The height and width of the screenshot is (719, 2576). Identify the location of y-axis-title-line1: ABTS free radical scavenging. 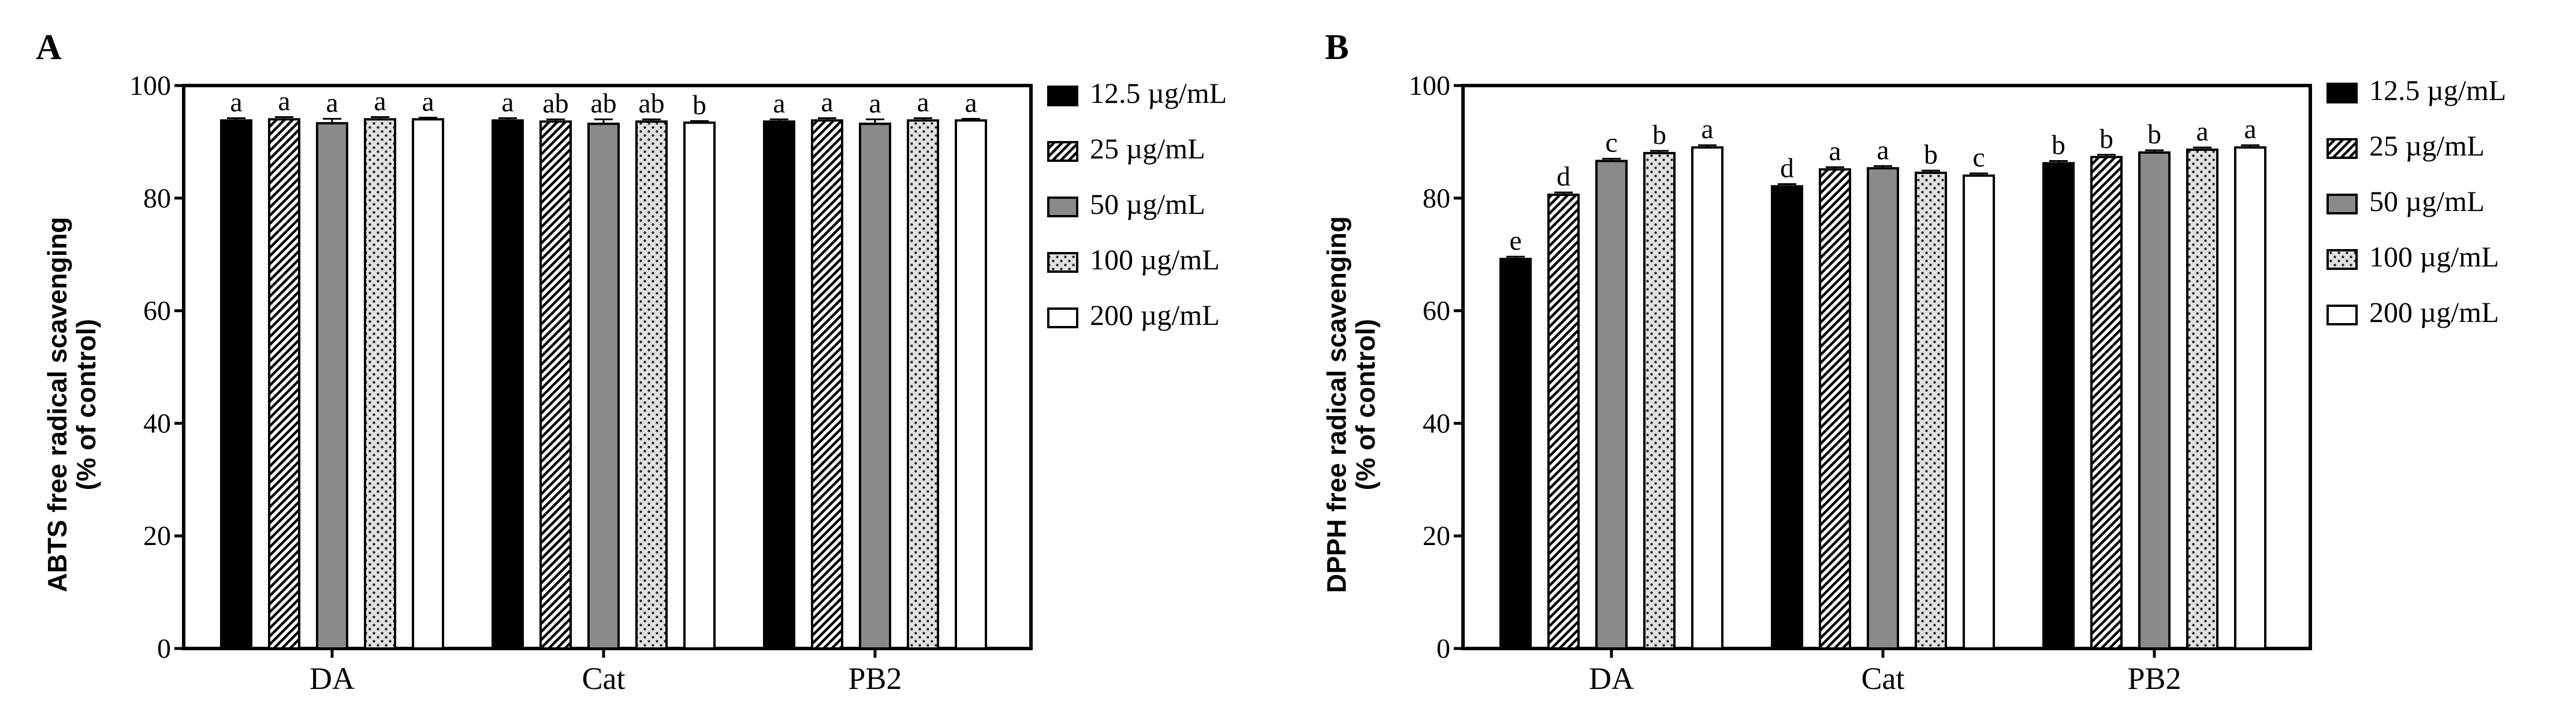
(57, 404).